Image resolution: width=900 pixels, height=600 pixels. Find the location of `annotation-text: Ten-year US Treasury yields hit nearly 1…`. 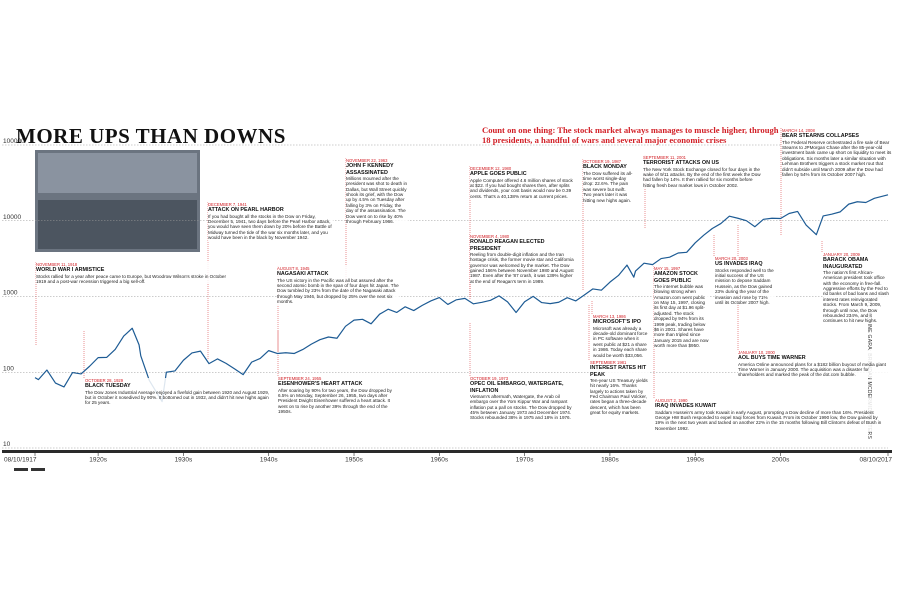

annotation-text: Ten-year US Treasury yields hit nearly 1… is located at coordinates (619, 396).